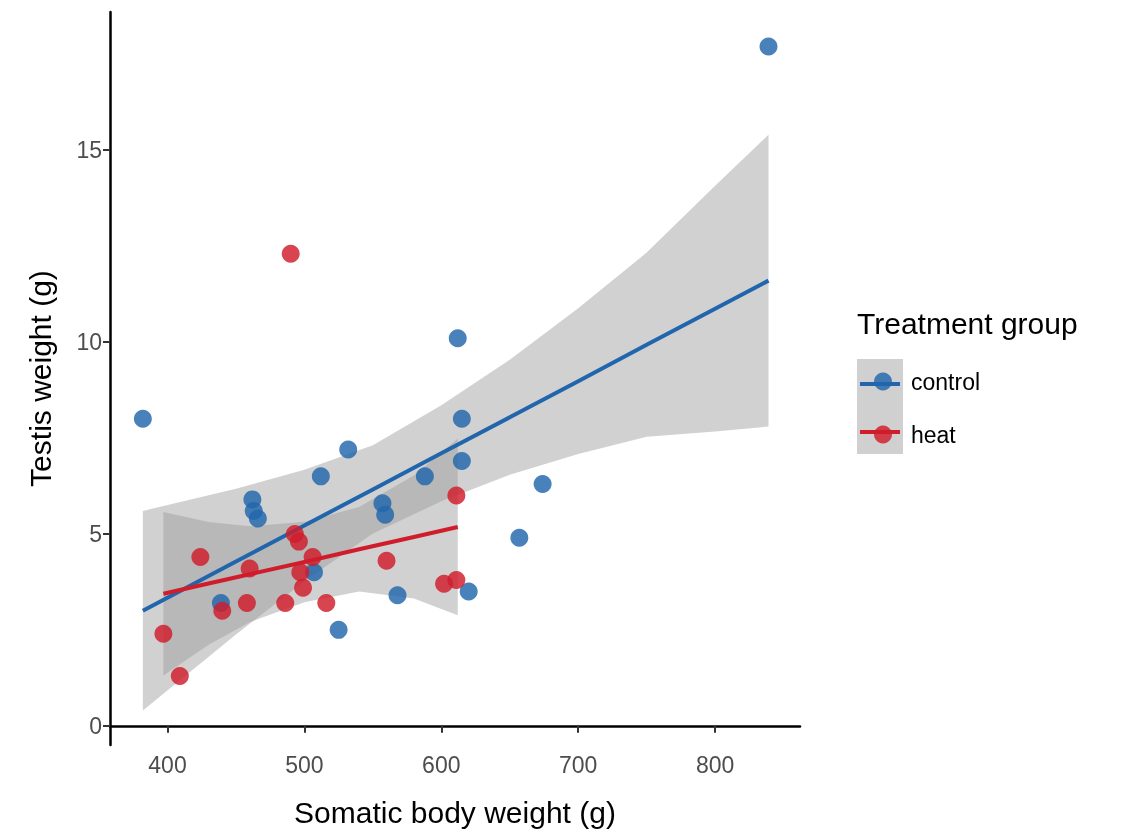 Image resolution: width=1146 pixels, height=834 pixels. I want to click on y-tick-label: 5, so click(95, 533).